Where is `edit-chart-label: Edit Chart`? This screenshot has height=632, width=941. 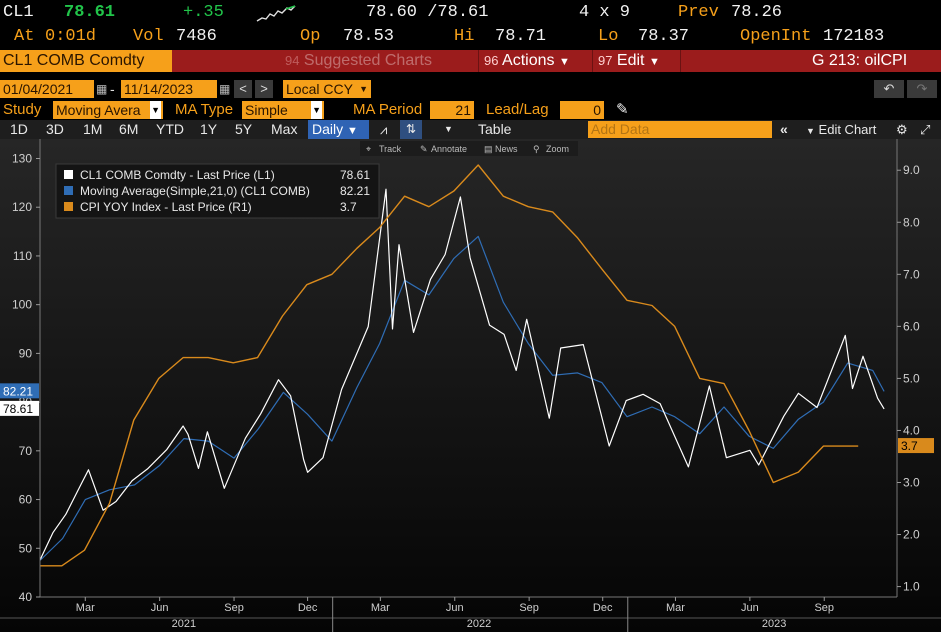
edit-chart-label: Edit Chart is located at coordinates (847, 129).